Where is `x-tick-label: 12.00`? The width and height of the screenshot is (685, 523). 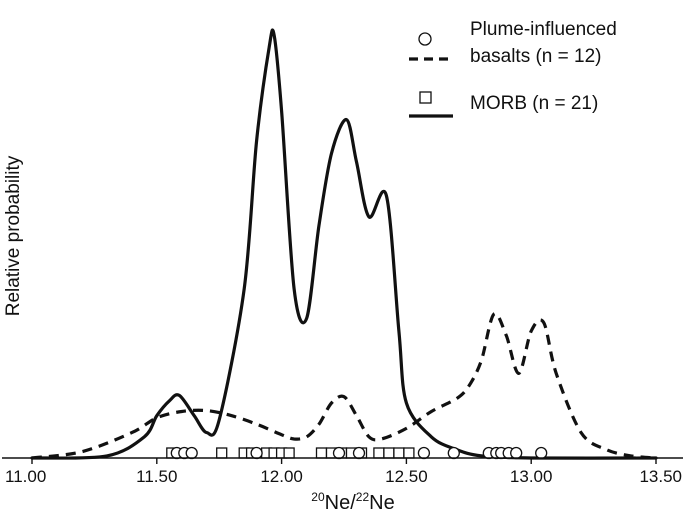 x-tick-label: 12.00 is located at coordinates (281, 476).